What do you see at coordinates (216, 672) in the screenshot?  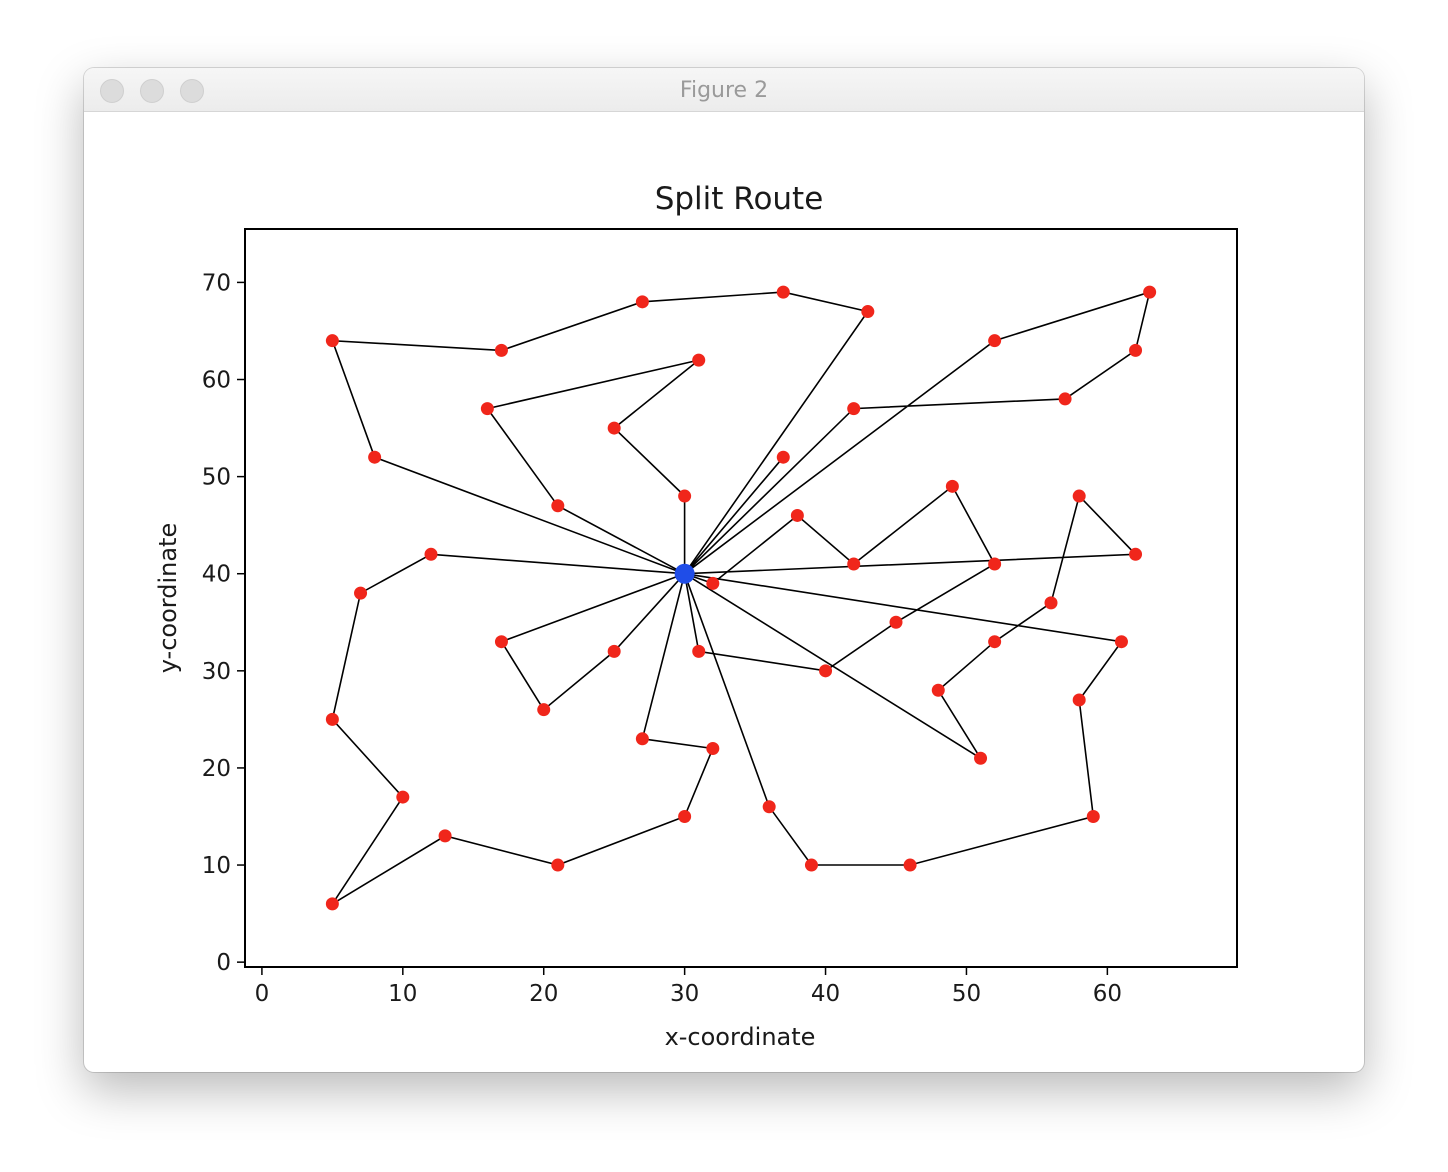 I see `y-tick-label: 30` at bounding box center [216, 672].